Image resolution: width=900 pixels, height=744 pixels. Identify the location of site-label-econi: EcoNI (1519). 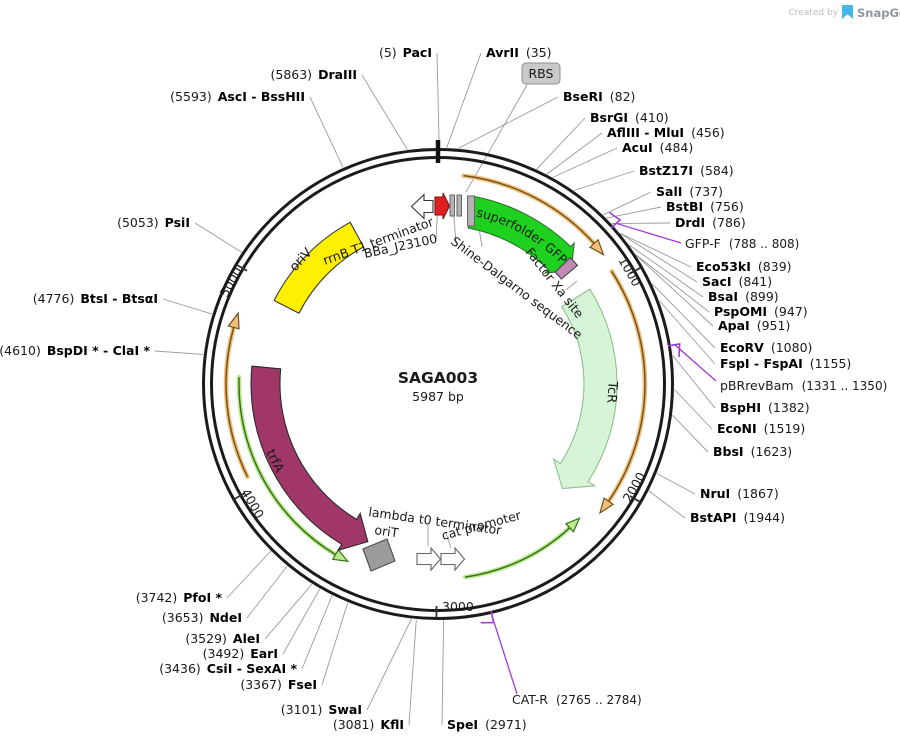
(761, 428).